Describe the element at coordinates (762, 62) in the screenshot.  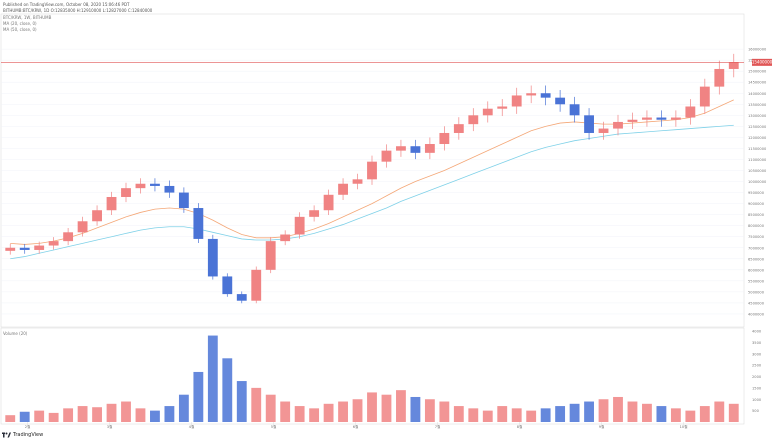
I see `price-tag` at that location.